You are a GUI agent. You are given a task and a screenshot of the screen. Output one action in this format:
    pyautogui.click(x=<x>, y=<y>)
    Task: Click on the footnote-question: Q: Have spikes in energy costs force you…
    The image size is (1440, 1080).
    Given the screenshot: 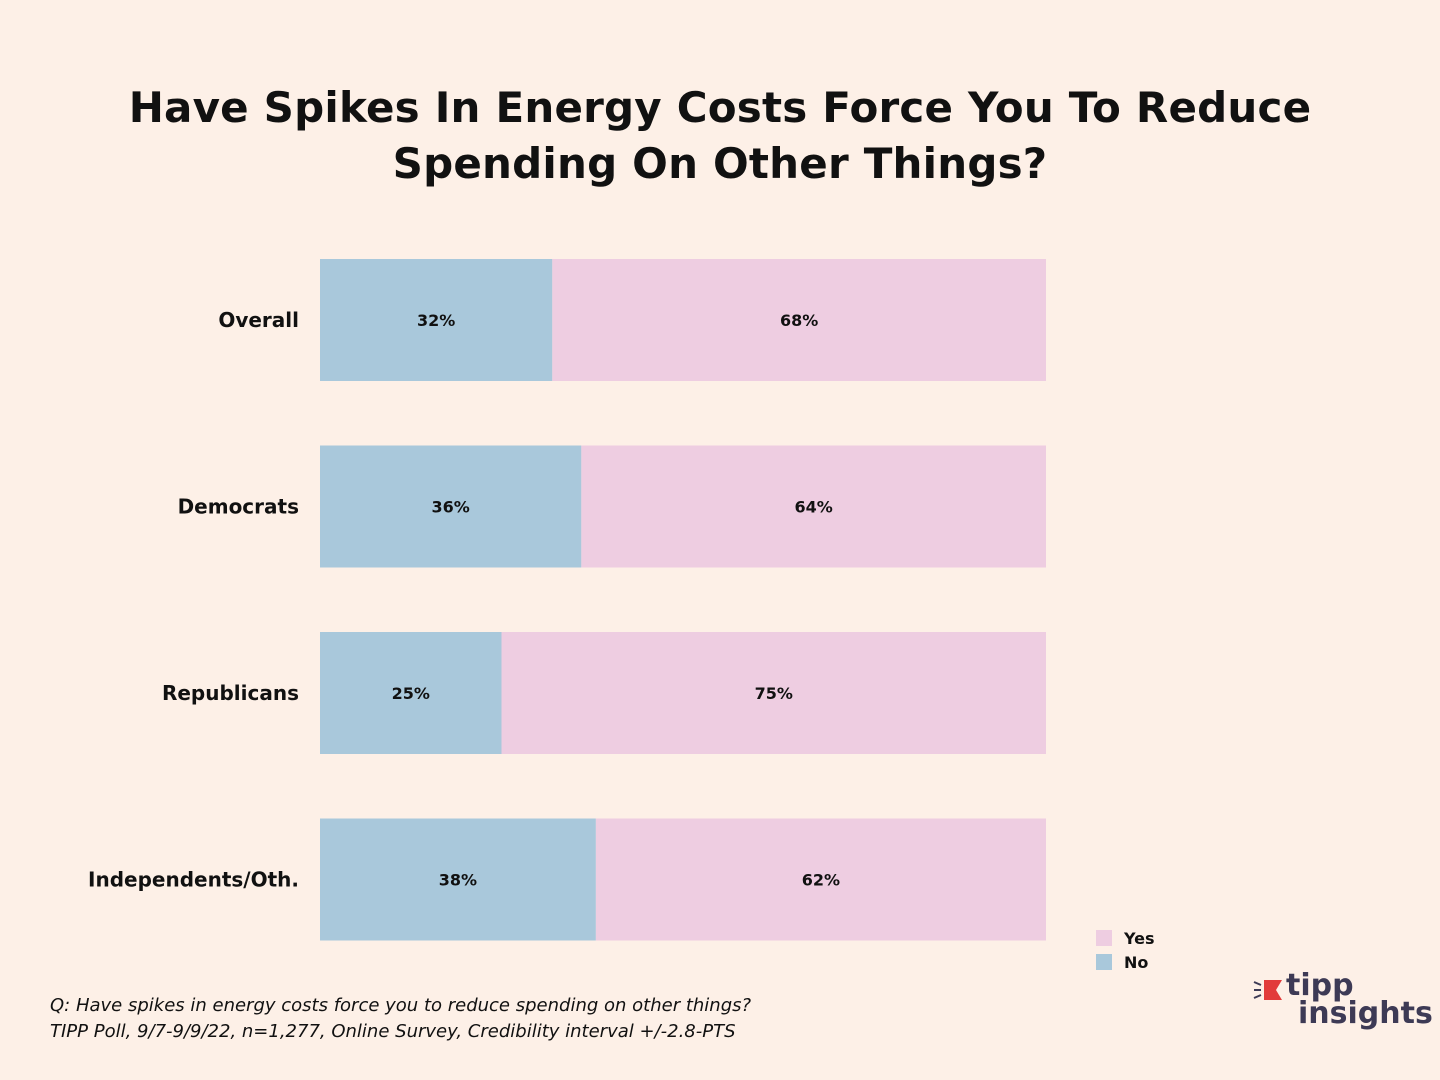 What is the action you would take?
    pyautogui.click(x=401, y=1005)
    